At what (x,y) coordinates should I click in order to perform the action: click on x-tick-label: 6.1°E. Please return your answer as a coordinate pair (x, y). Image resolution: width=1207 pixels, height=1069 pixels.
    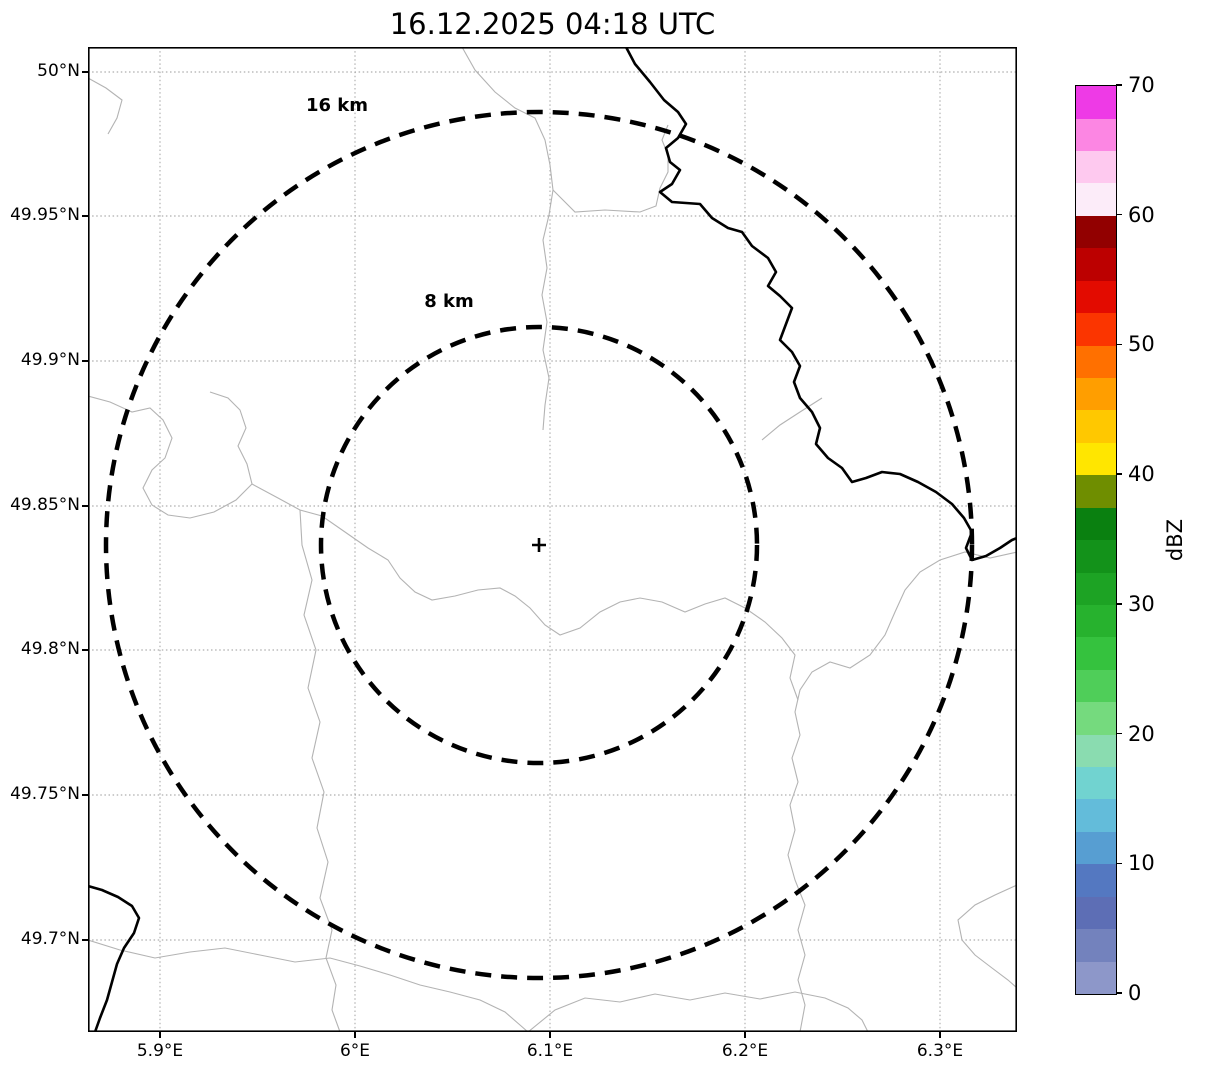
    Looking at the image, I should click on (550, 1051).